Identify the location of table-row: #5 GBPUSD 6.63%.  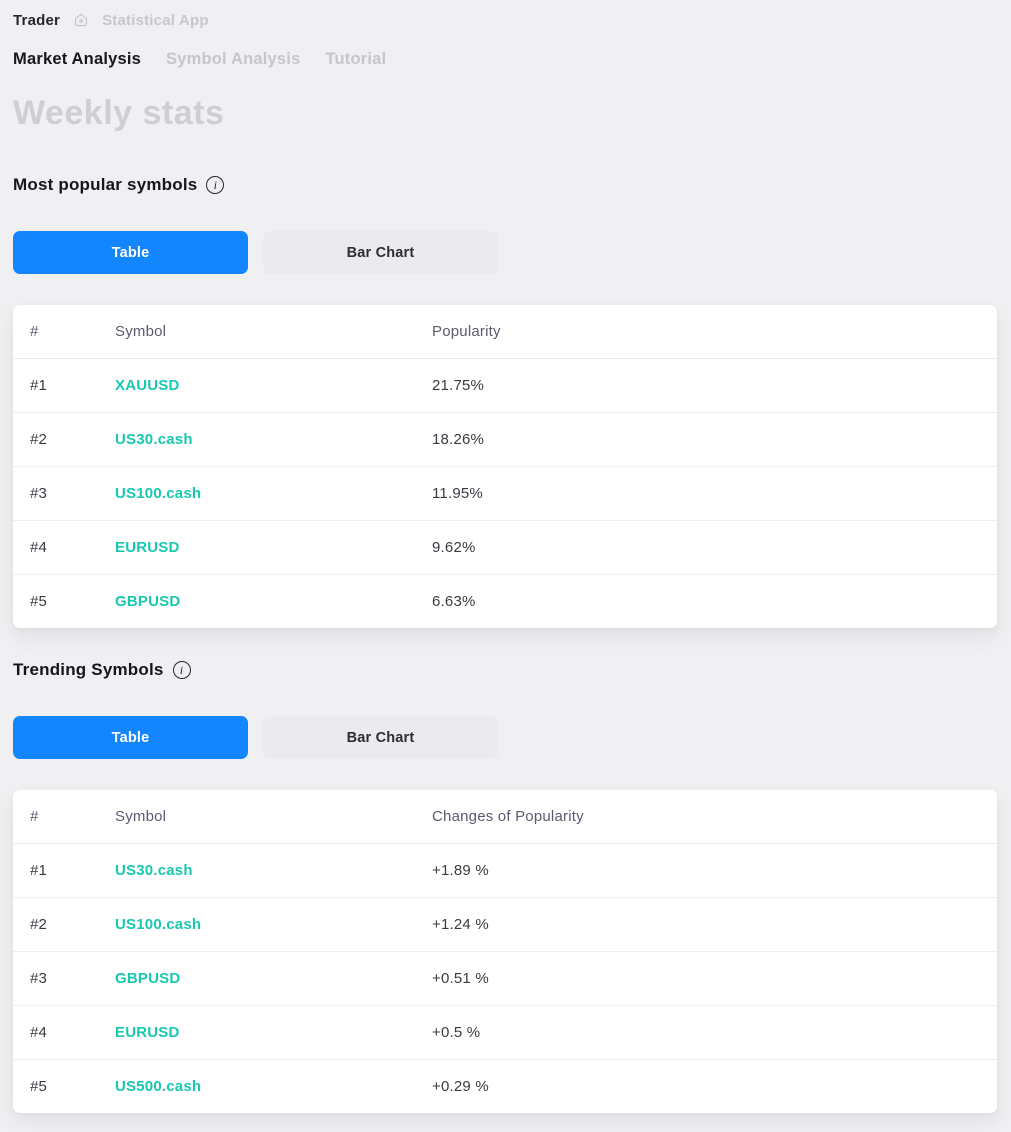
(505, 601).